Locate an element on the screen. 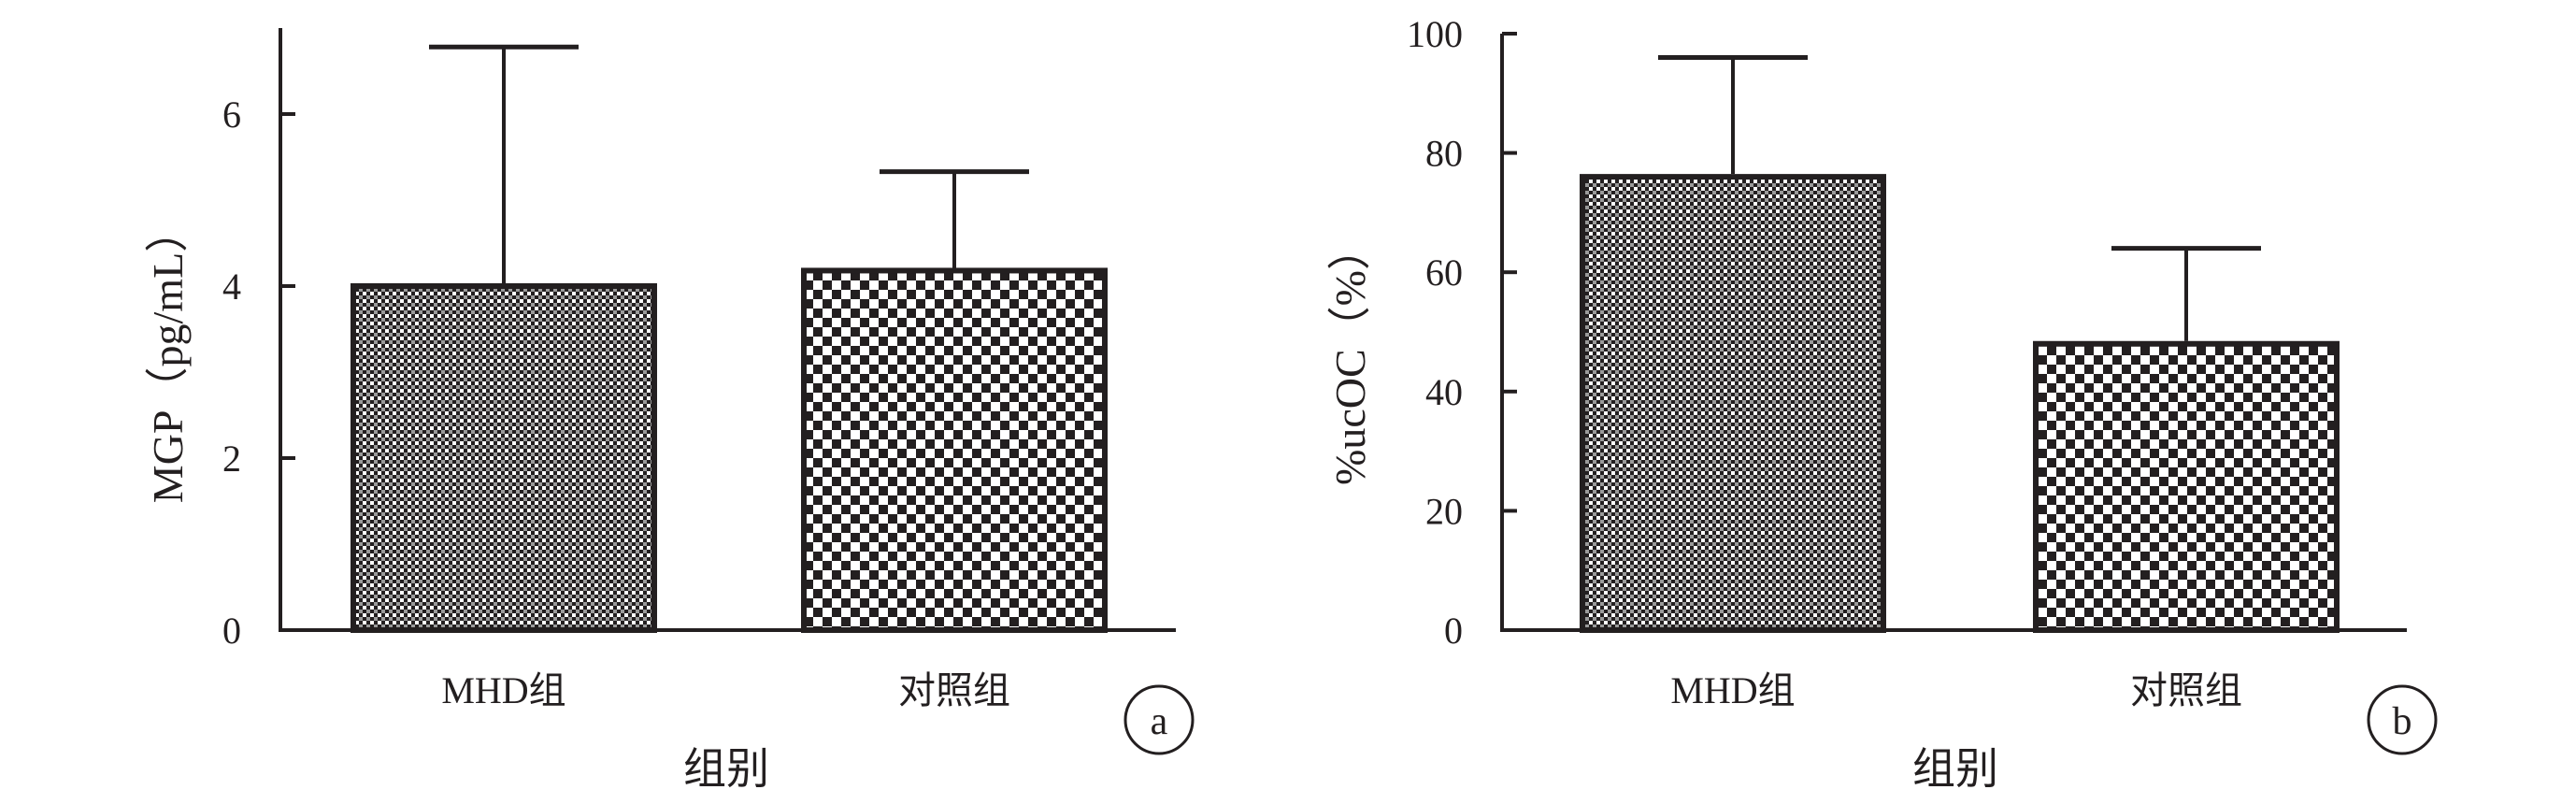  bars-group is located at coordinates (729, 450).